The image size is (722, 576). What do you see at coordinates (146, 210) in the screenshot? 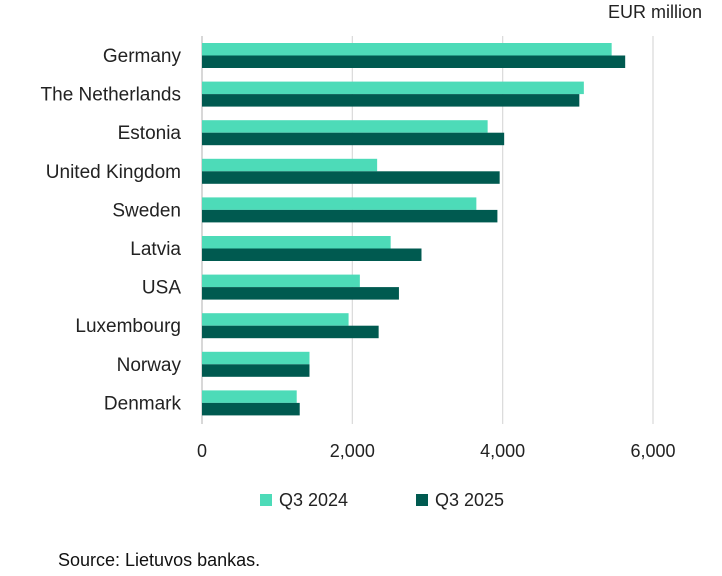
I see `category-label: Sweden` at bounding box center [146, 210].